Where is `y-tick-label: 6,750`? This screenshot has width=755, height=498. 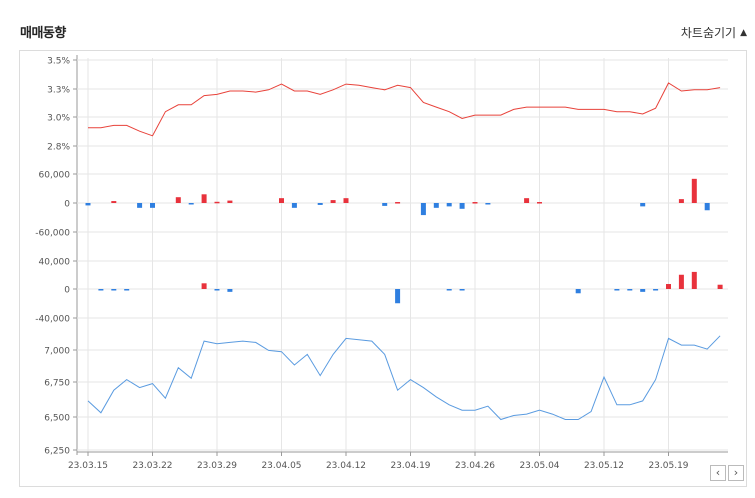 y-tick-label: 6,750 is located at coordinates (57, 384).